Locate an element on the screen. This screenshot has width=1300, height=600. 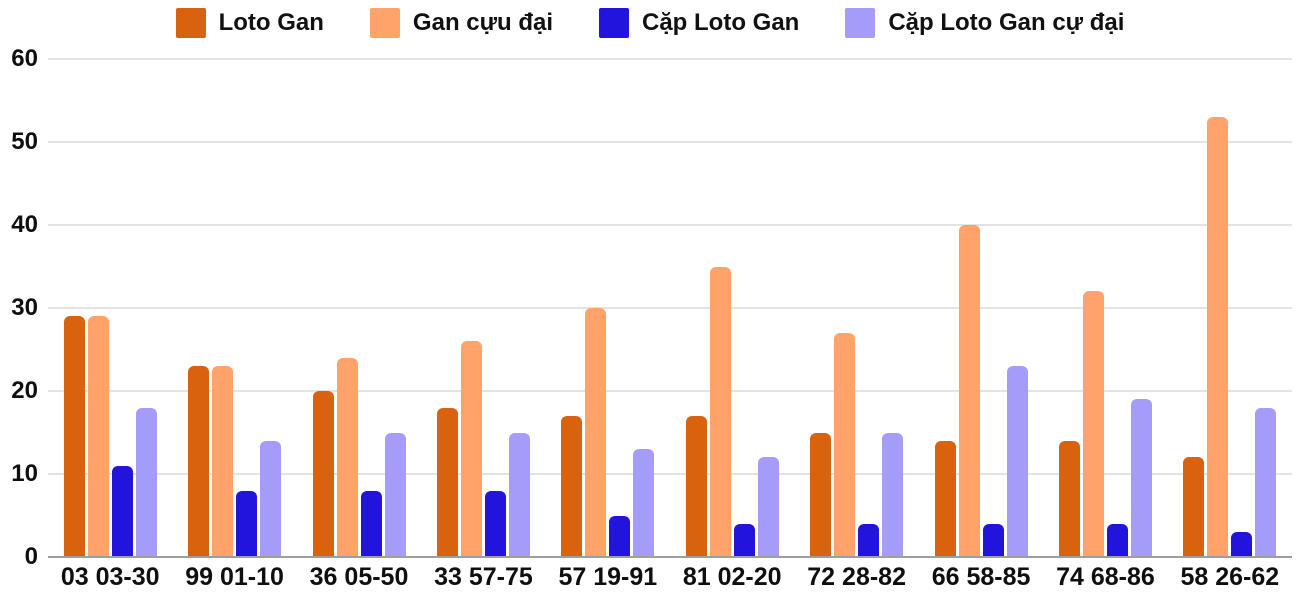
x-tick-label: 33 57-75 is located at coordinates (483, 577).